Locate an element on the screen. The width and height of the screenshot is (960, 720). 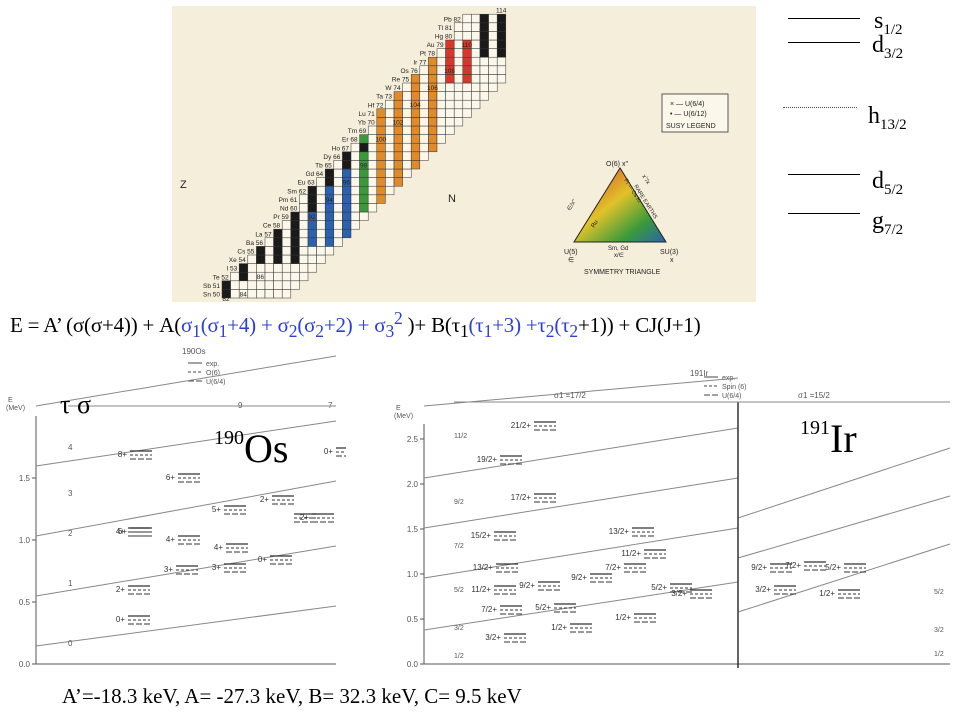
neutron-number: 104 is located at coordinates (415, 105).